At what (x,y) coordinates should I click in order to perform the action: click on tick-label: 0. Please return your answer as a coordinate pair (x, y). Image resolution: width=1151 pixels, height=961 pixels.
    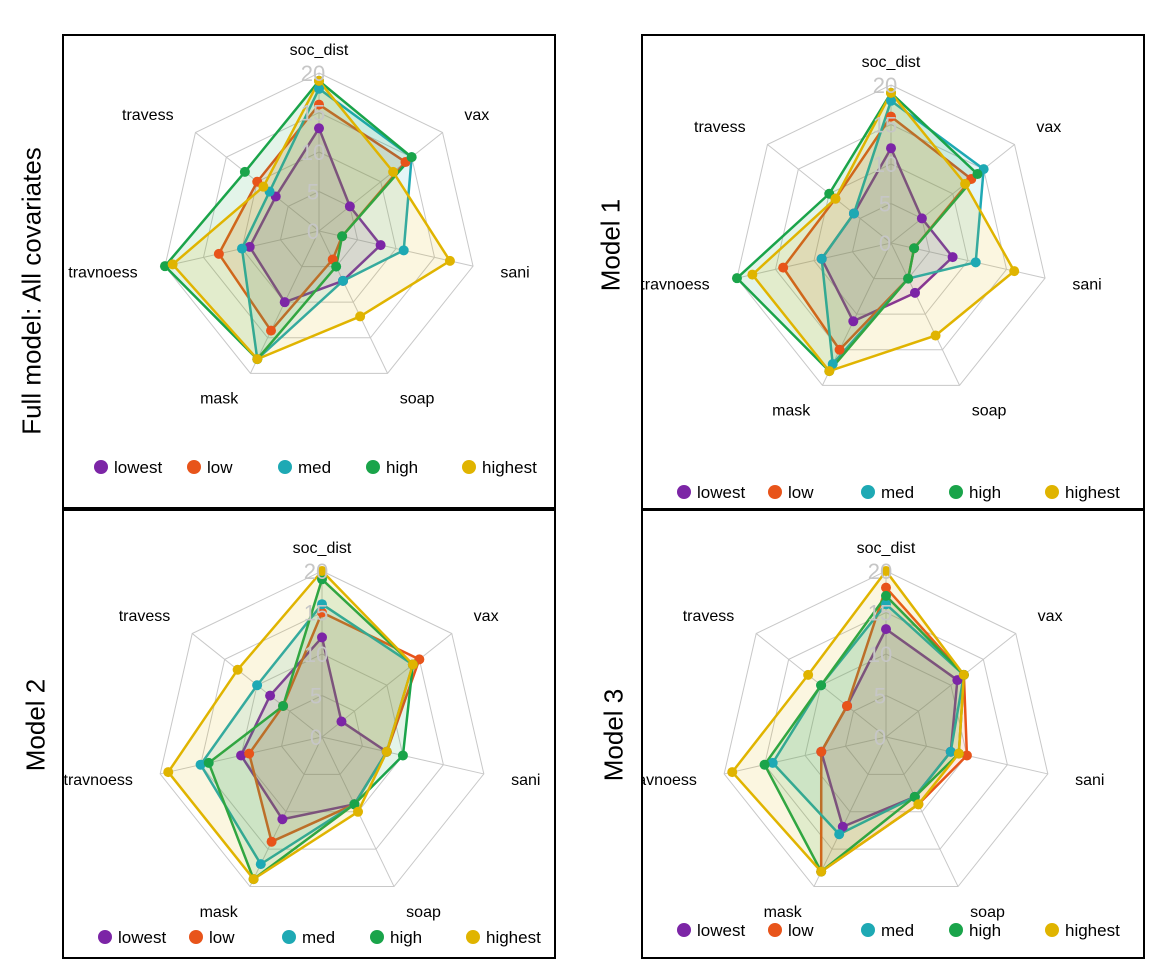
    Looking at the image, I should click on (880, 737).